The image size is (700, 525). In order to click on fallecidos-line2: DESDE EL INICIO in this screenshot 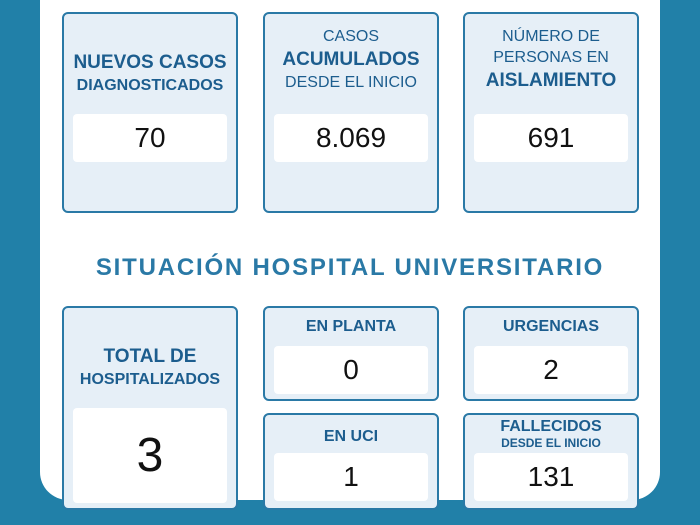, I will do `click(551, 443)`.